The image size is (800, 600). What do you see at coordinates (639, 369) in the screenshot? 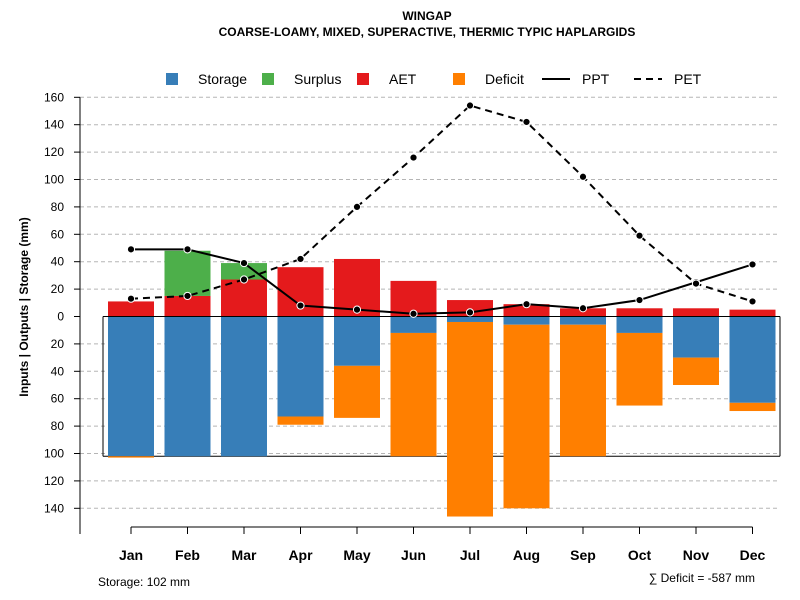
I see `bar-deficit-oct` at bounding box center [639, 369].